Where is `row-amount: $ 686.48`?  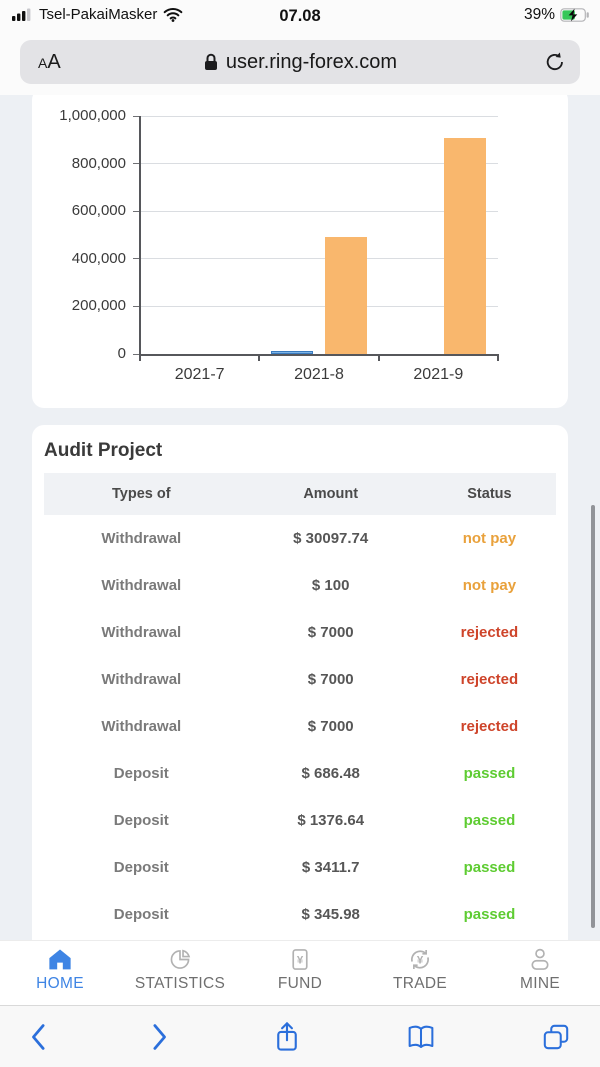
row-amount: $ 686.48 is located at coordinates (330, 773).